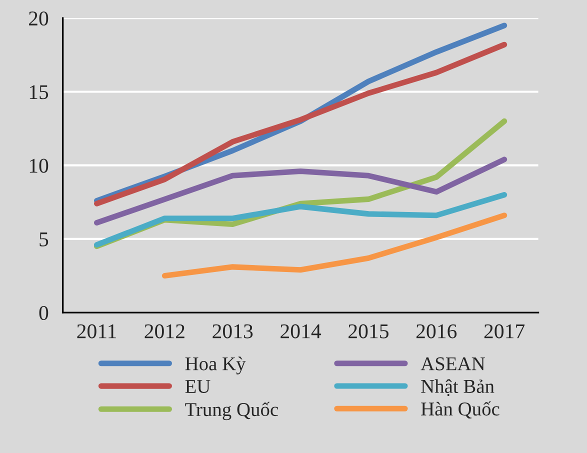 Image resolution: width=587 pixels, height=453 pixels. What do you see at coordinates (232, 331) in the screenshot?
I see `x-tick-label: 2013` at bounding box center [232, 331].